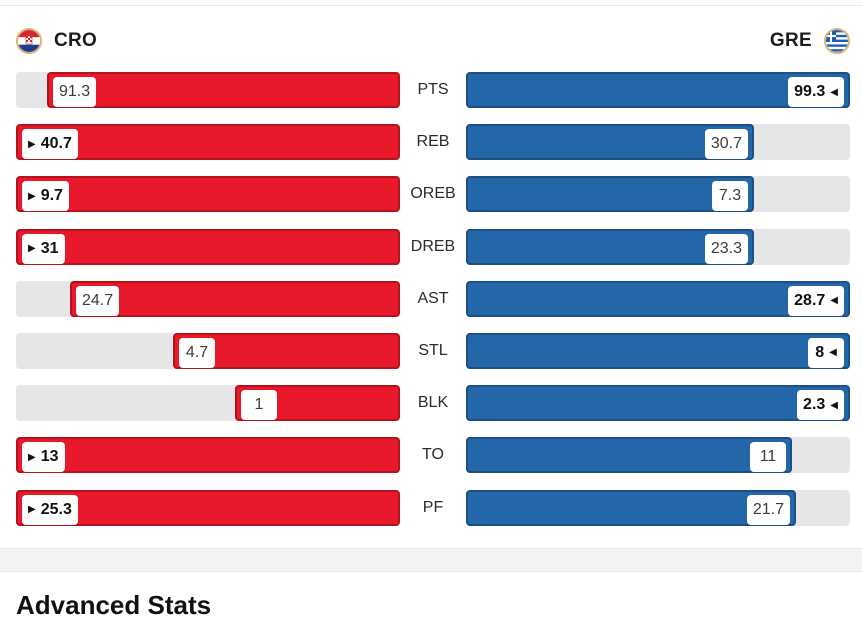 The height and width of the screenshot is (621, 862). I want to click on gre-value-badge: 2.3 ◀, so click(820, 405).